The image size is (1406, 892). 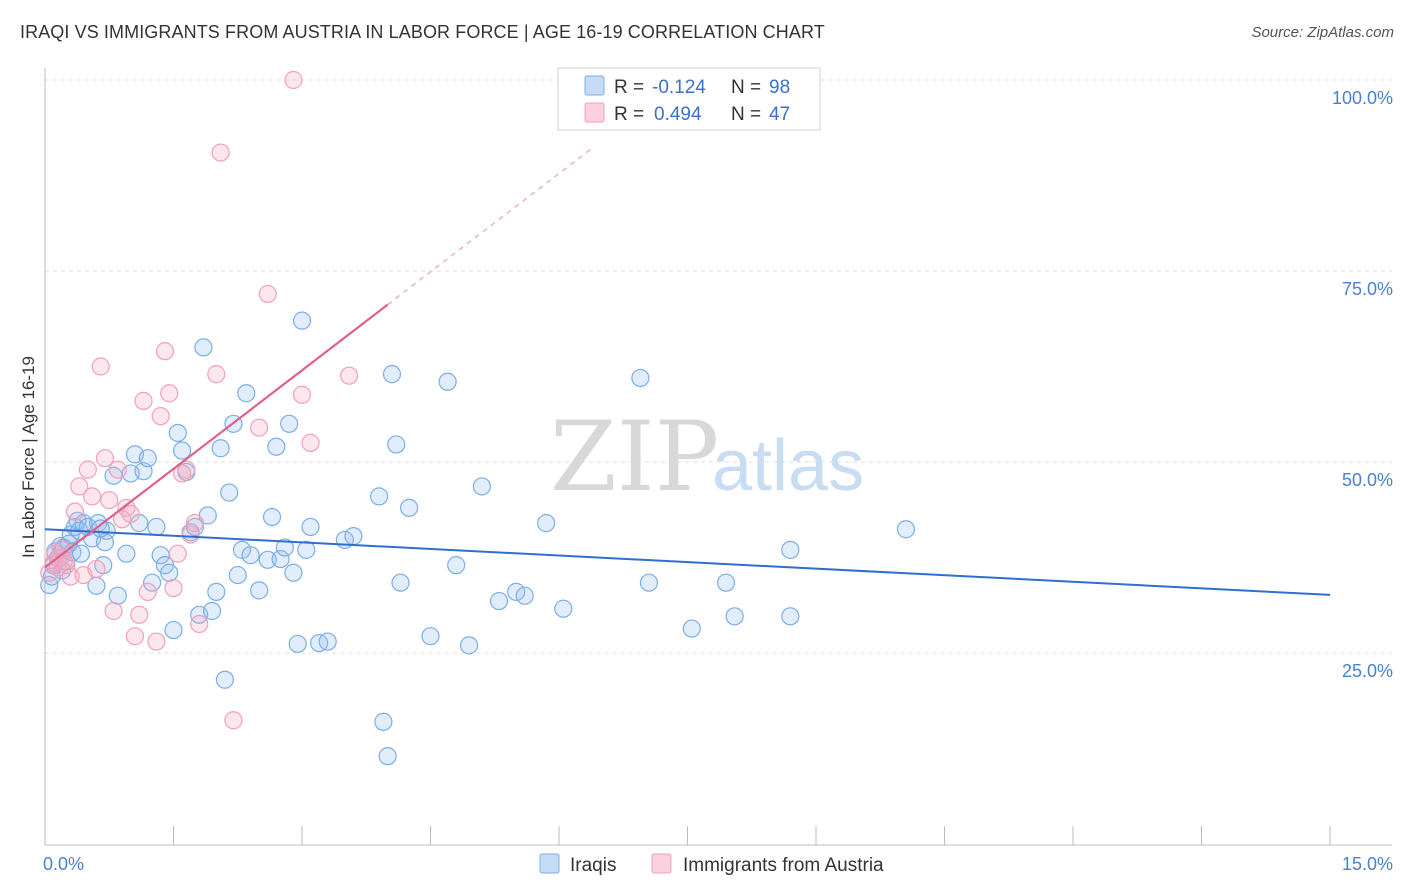 What do you see at coordinates (661, 863) in the screenshot?
I see `bottom-swatch-austria` at bounding box center [661, 863].